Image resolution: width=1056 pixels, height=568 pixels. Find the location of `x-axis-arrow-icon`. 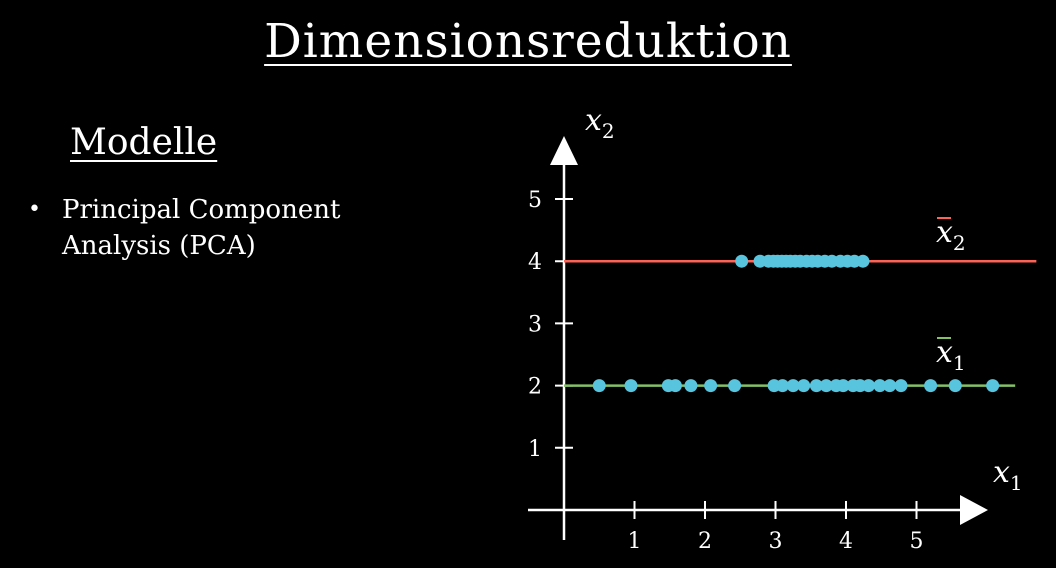

x-axis-arrow-icon is located at coordinates (974, 510).